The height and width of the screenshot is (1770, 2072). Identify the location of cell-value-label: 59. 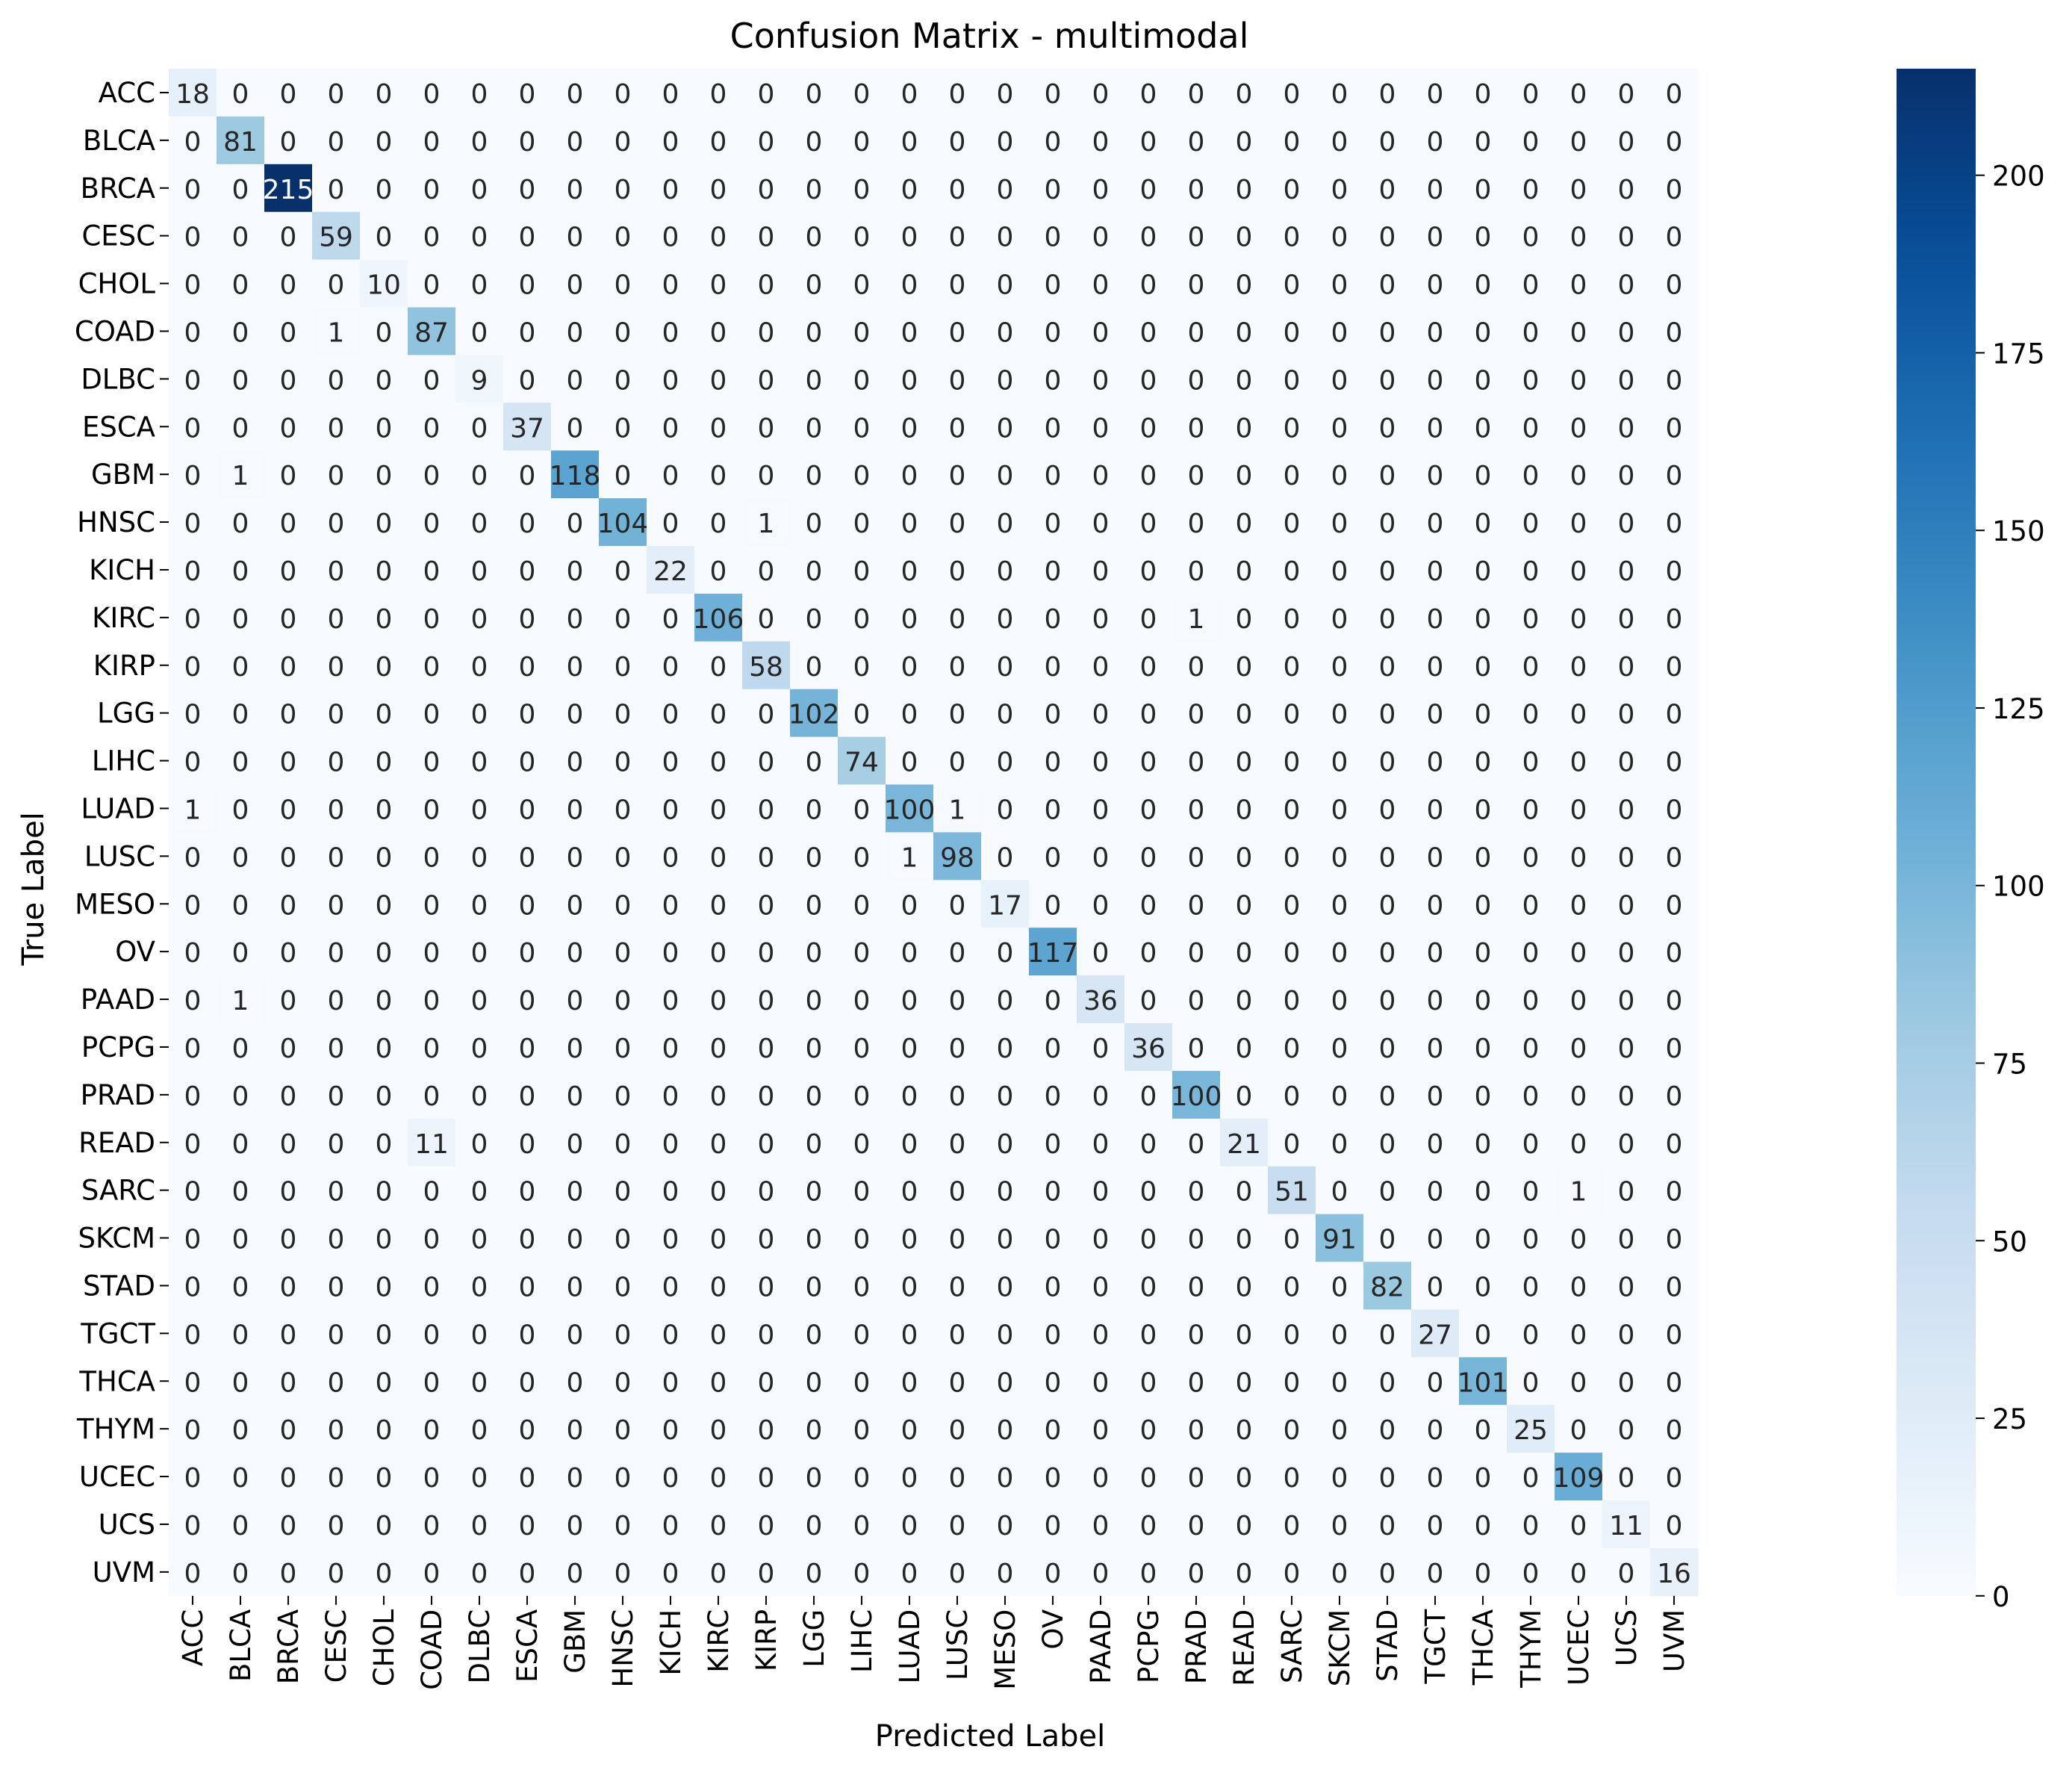
(336, 238).